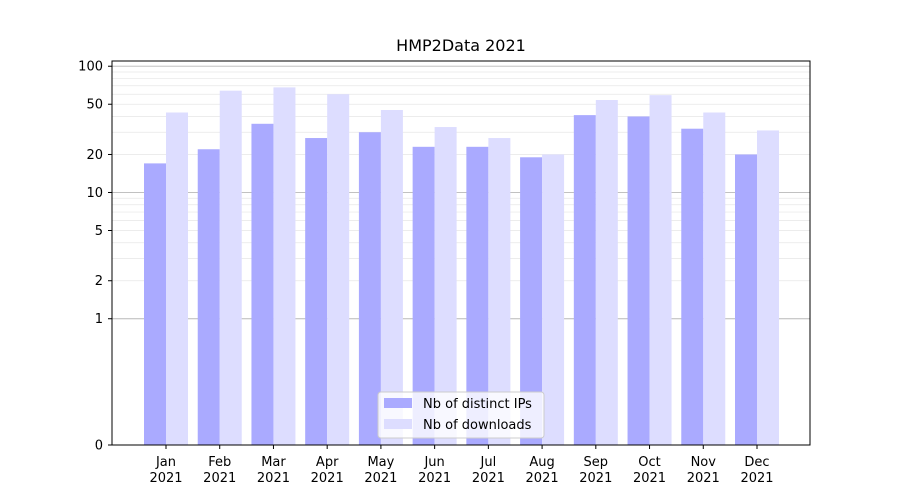 The image size is (900, 500). What do you see at coordinates (94, 105) in the screenshot?
I see `y-tick-label: 50` at bounding box center [94, 105].